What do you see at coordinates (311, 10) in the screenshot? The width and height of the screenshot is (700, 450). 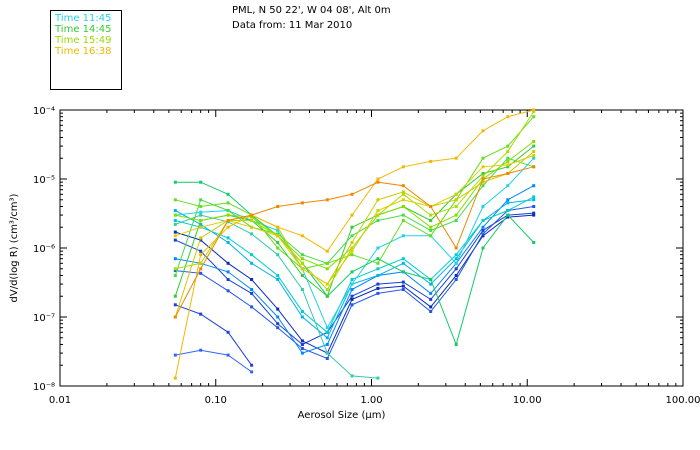 I see `location-header: PML, N 50 22', W 04 08', Alt 0m` at bounding box center [311, 10].